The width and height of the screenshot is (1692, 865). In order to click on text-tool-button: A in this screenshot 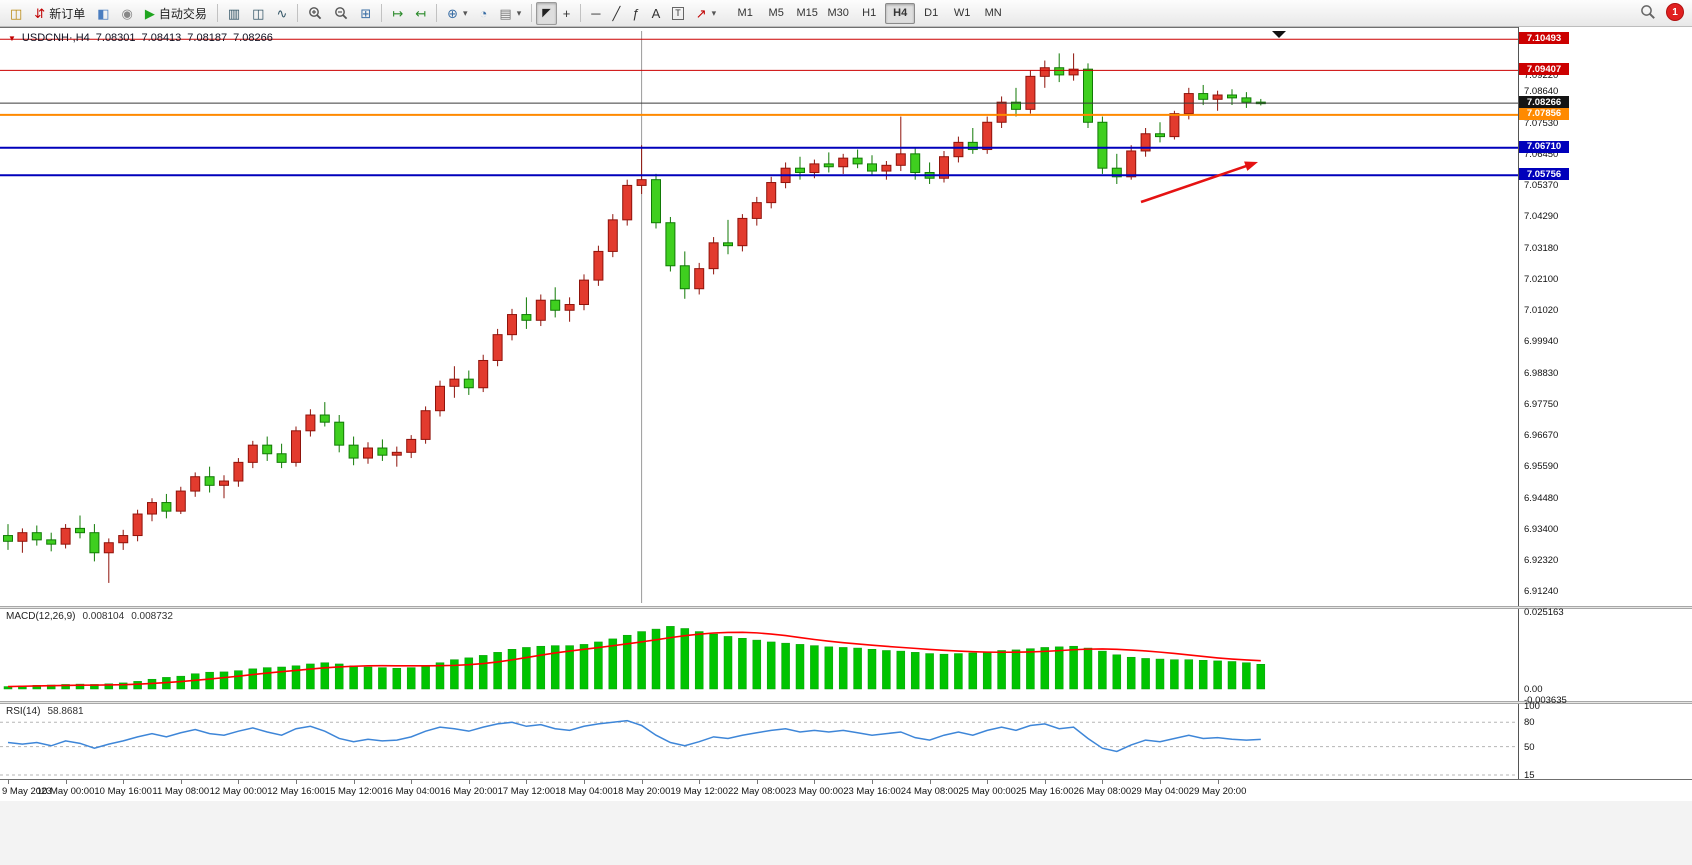, I will do `click(656, 13)`.